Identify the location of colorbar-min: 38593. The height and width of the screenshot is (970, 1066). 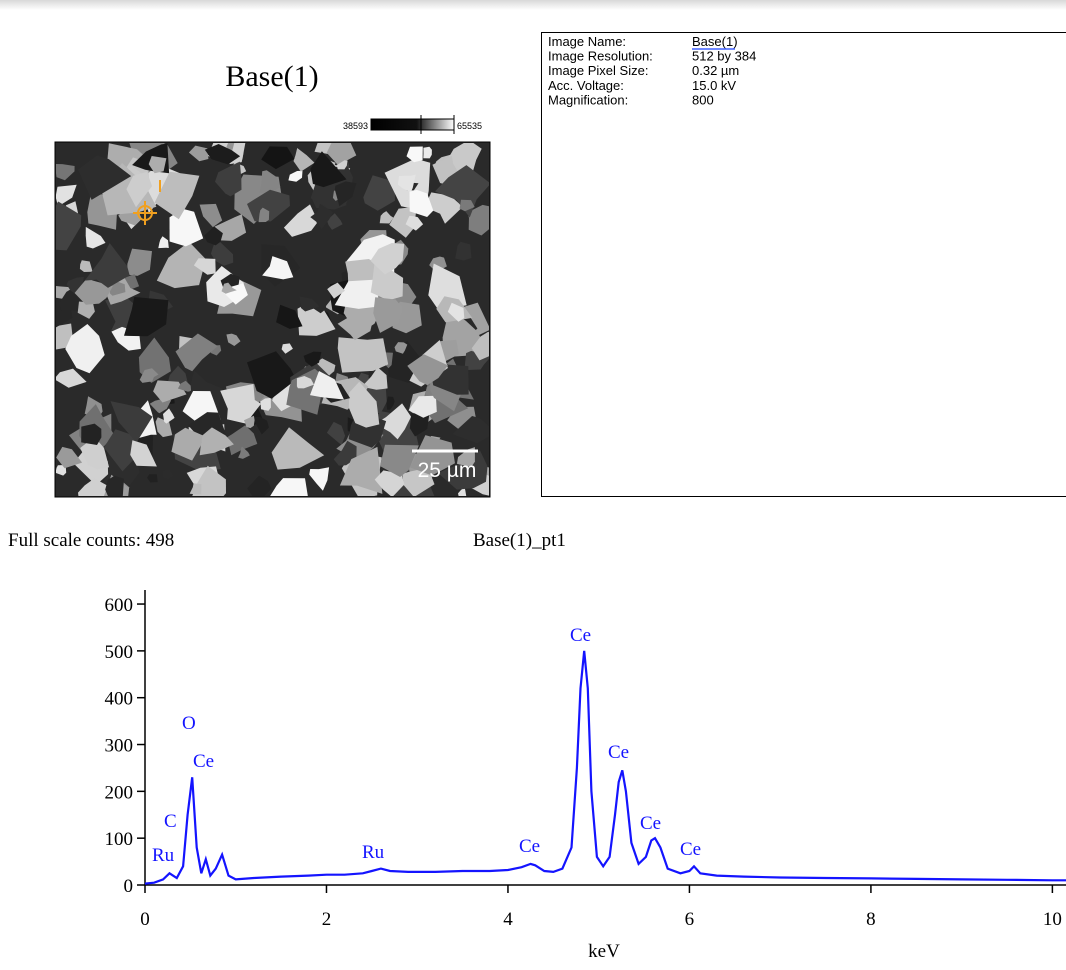
(355, 126).